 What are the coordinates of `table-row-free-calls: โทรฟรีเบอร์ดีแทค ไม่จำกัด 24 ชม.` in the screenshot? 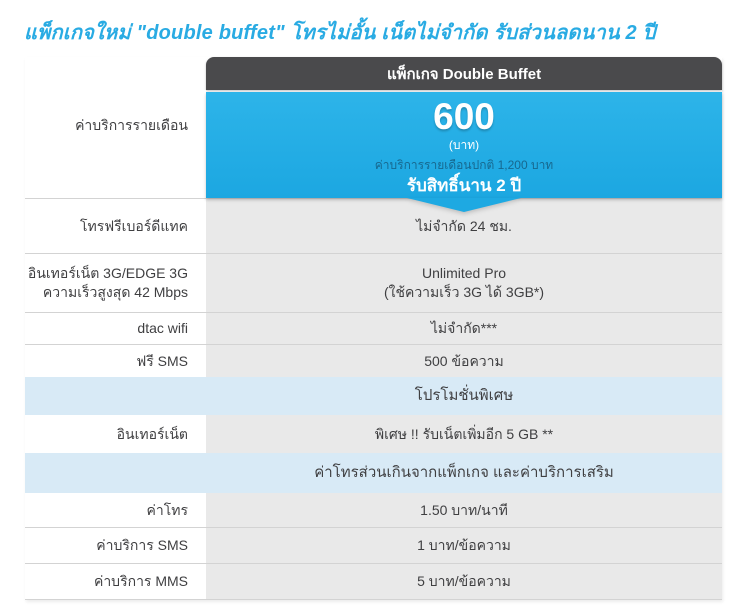 It's located at (373, 225).